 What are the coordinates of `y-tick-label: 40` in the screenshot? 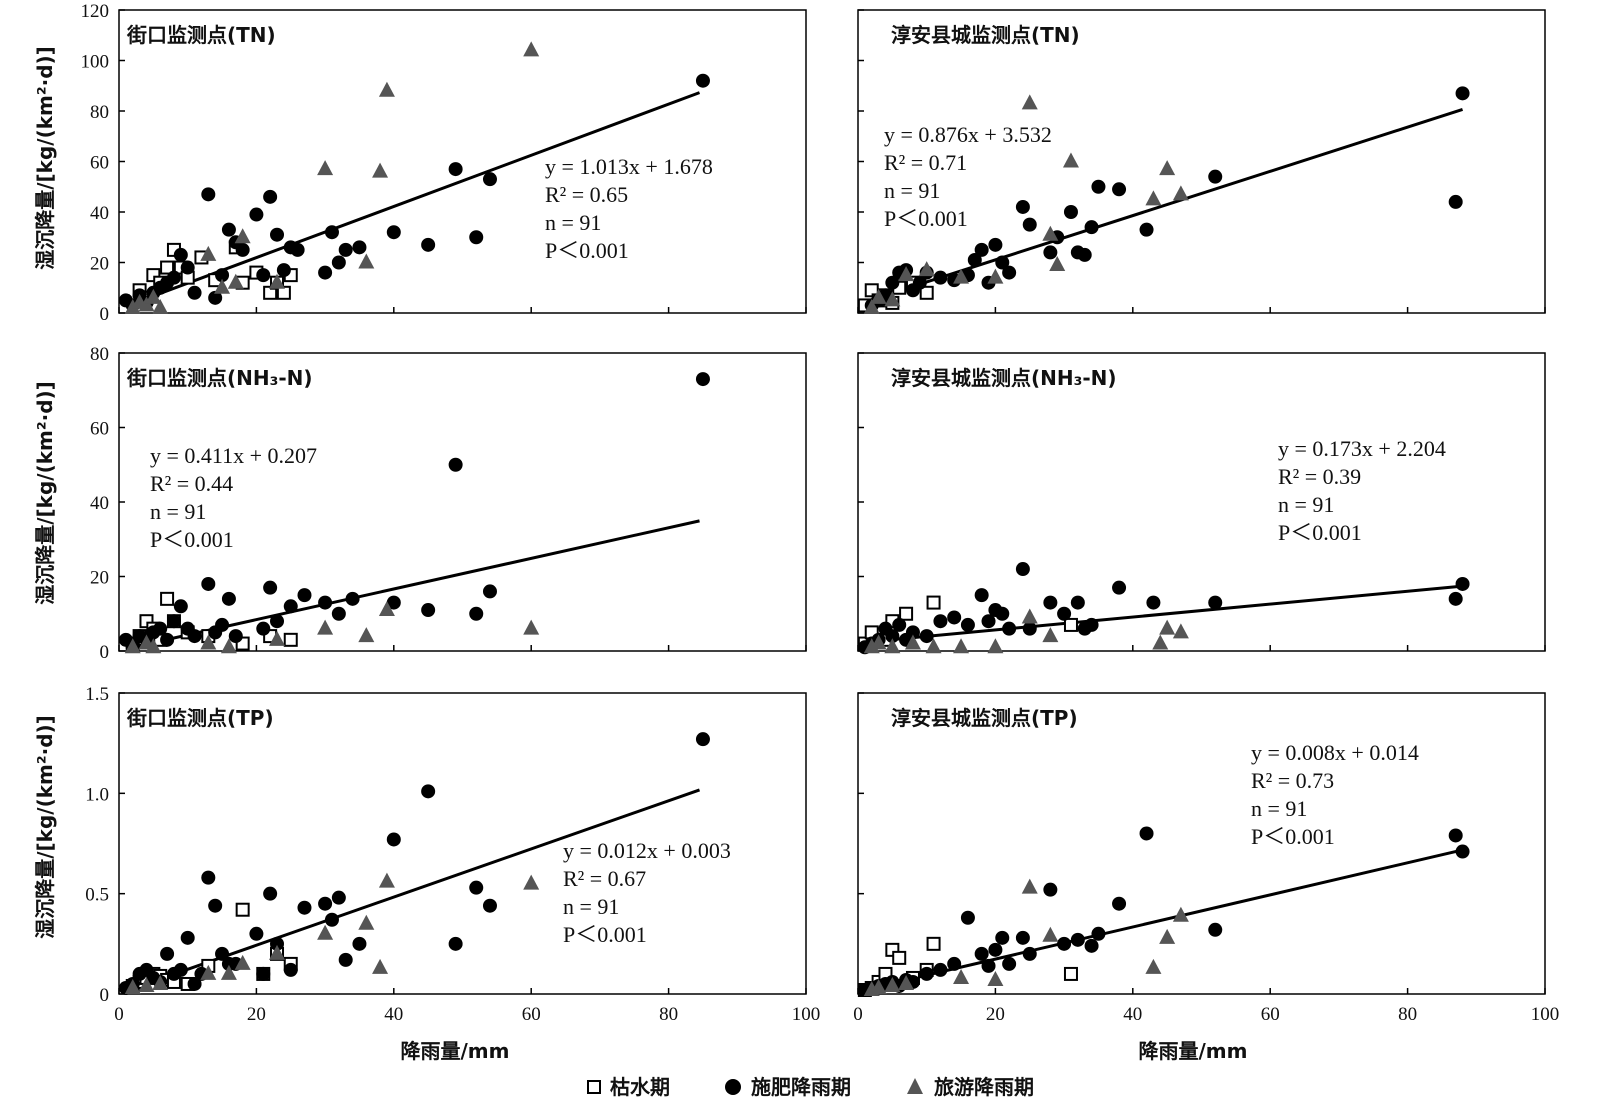 It's located at (99, 503).